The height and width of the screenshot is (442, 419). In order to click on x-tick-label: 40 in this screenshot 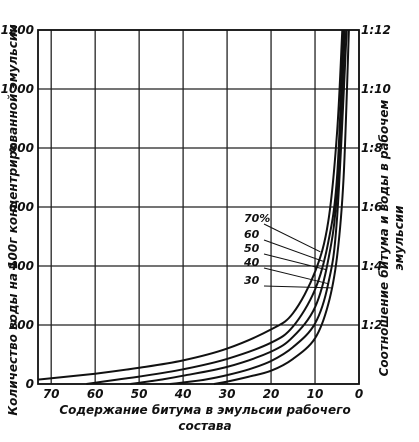, I will do `click(183, 394)`.